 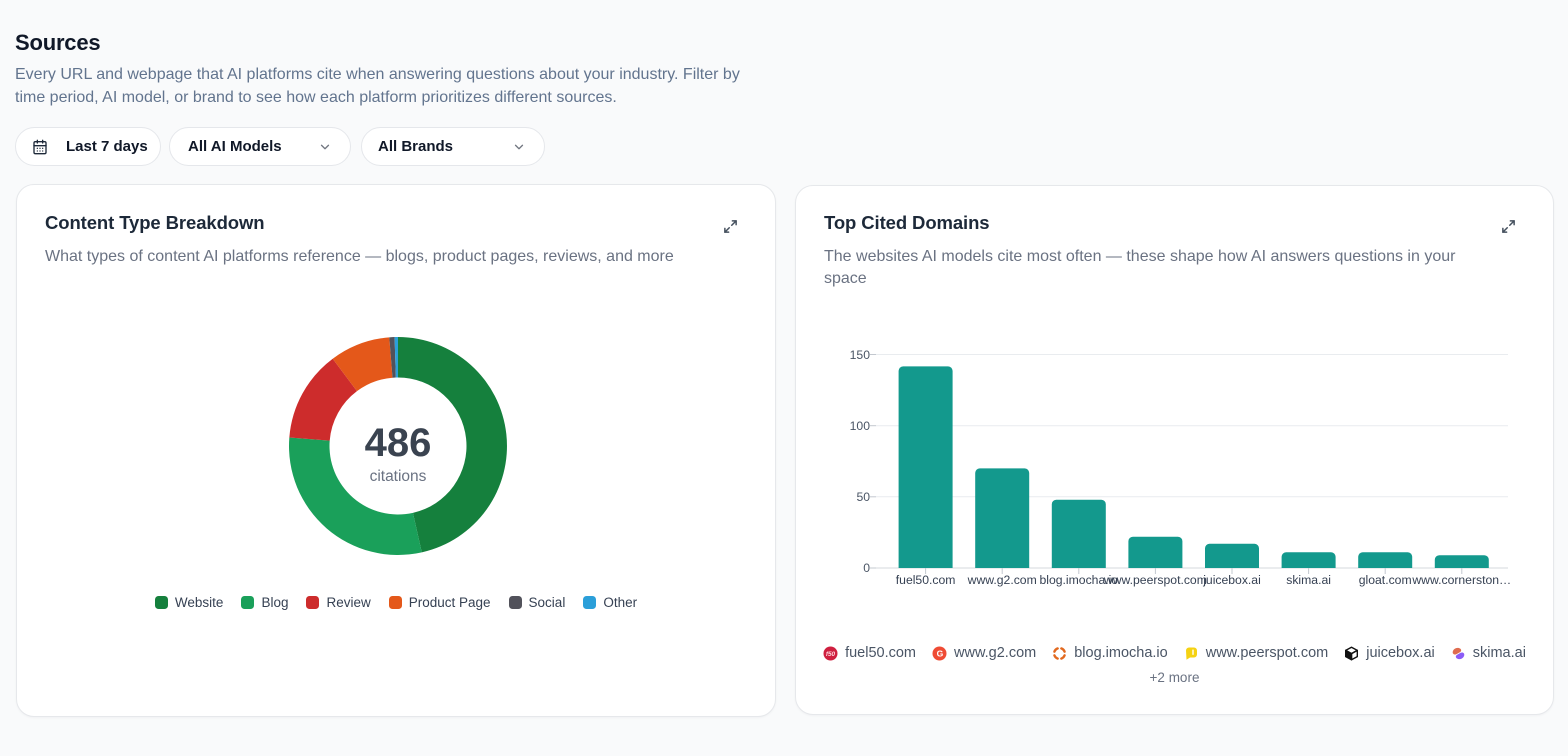 What do you see at coordinates (831, 654) in the screenshot?
I see `svg-text: f50` at bounding box center [831, 654].